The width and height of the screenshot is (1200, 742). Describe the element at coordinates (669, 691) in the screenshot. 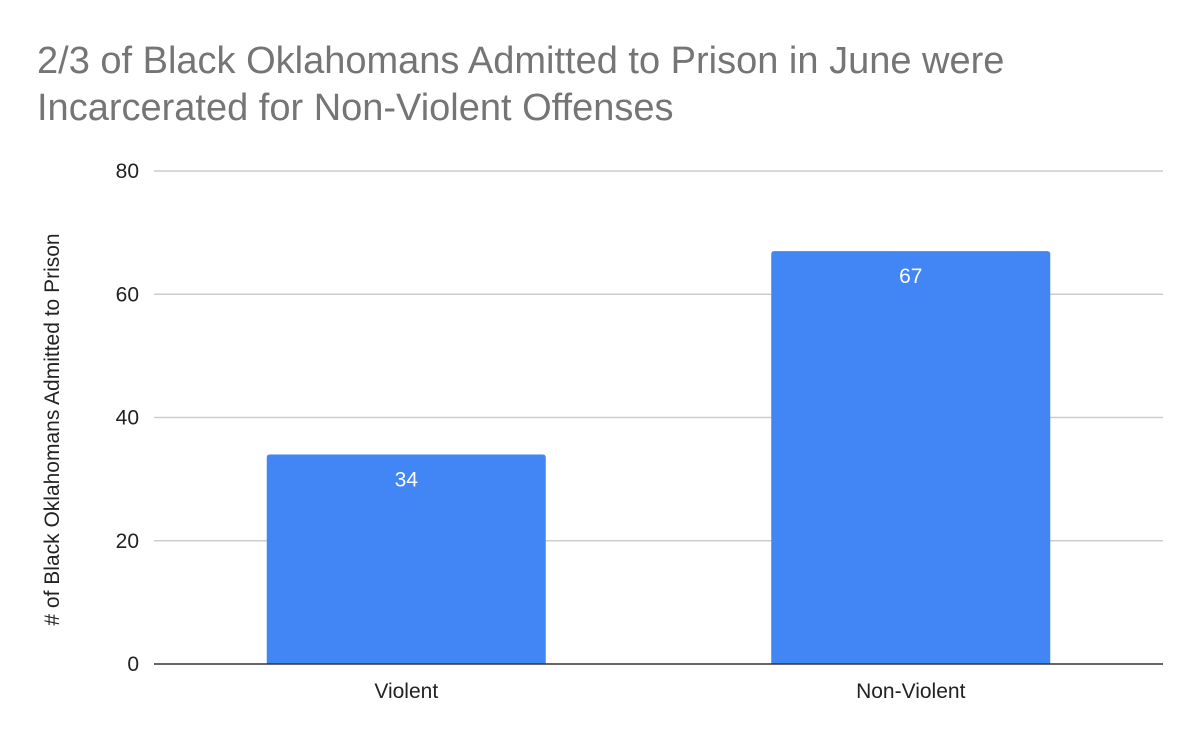

I see `x-axis-ticks: Violent Non-Violent` at that location.